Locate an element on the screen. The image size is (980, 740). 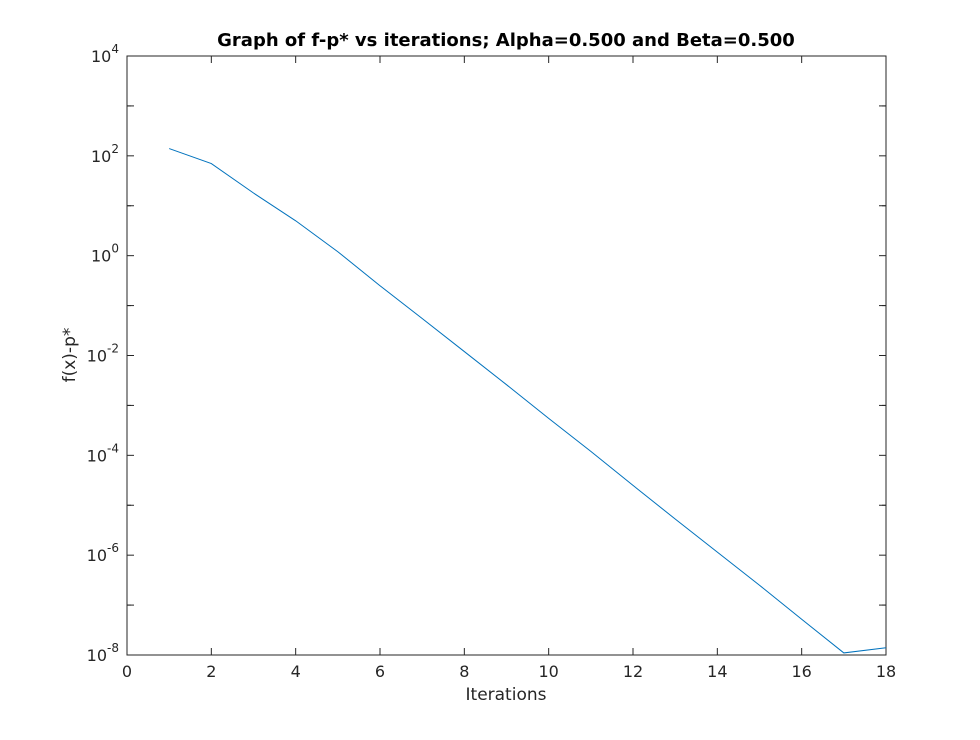
x-axis-label: Iterations is located at coordinates (506, 695).